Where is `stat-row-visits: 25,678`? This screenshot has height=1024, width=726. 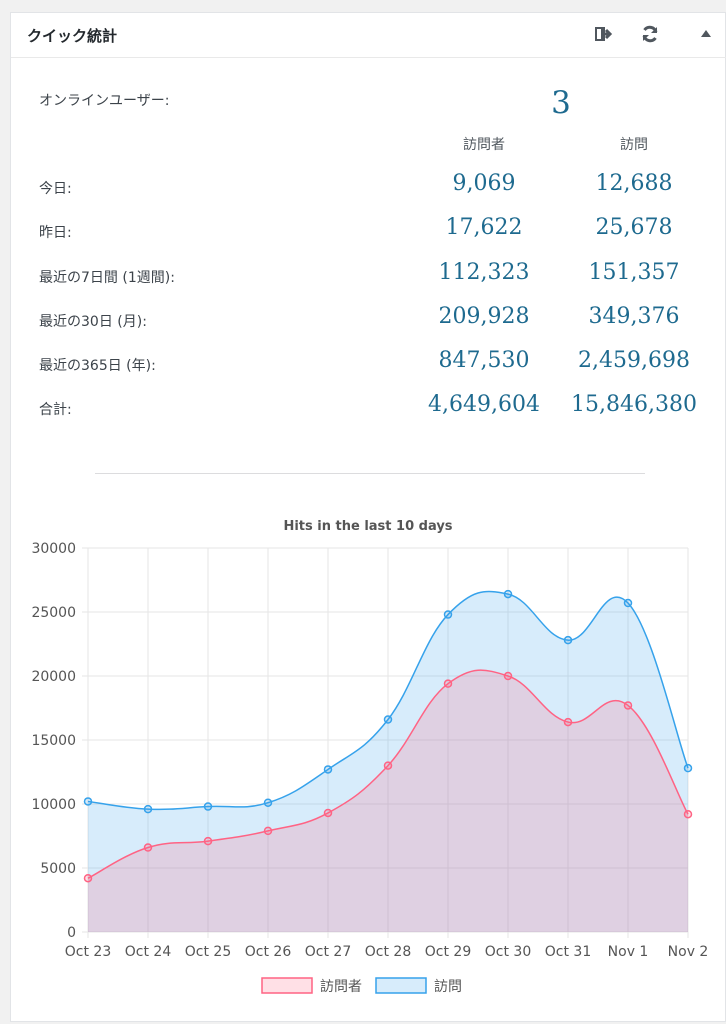 stat-row-visits: 25,678 is located at coordinates (634, 227).